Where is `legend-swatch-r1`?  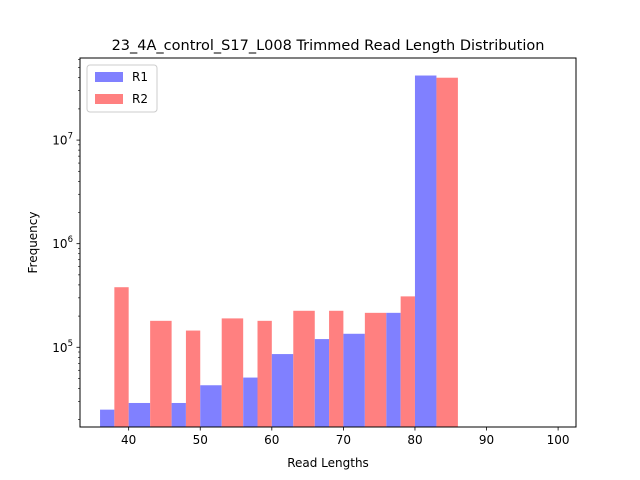
legend-swatch-r1 is located at coordinates (109, 77).